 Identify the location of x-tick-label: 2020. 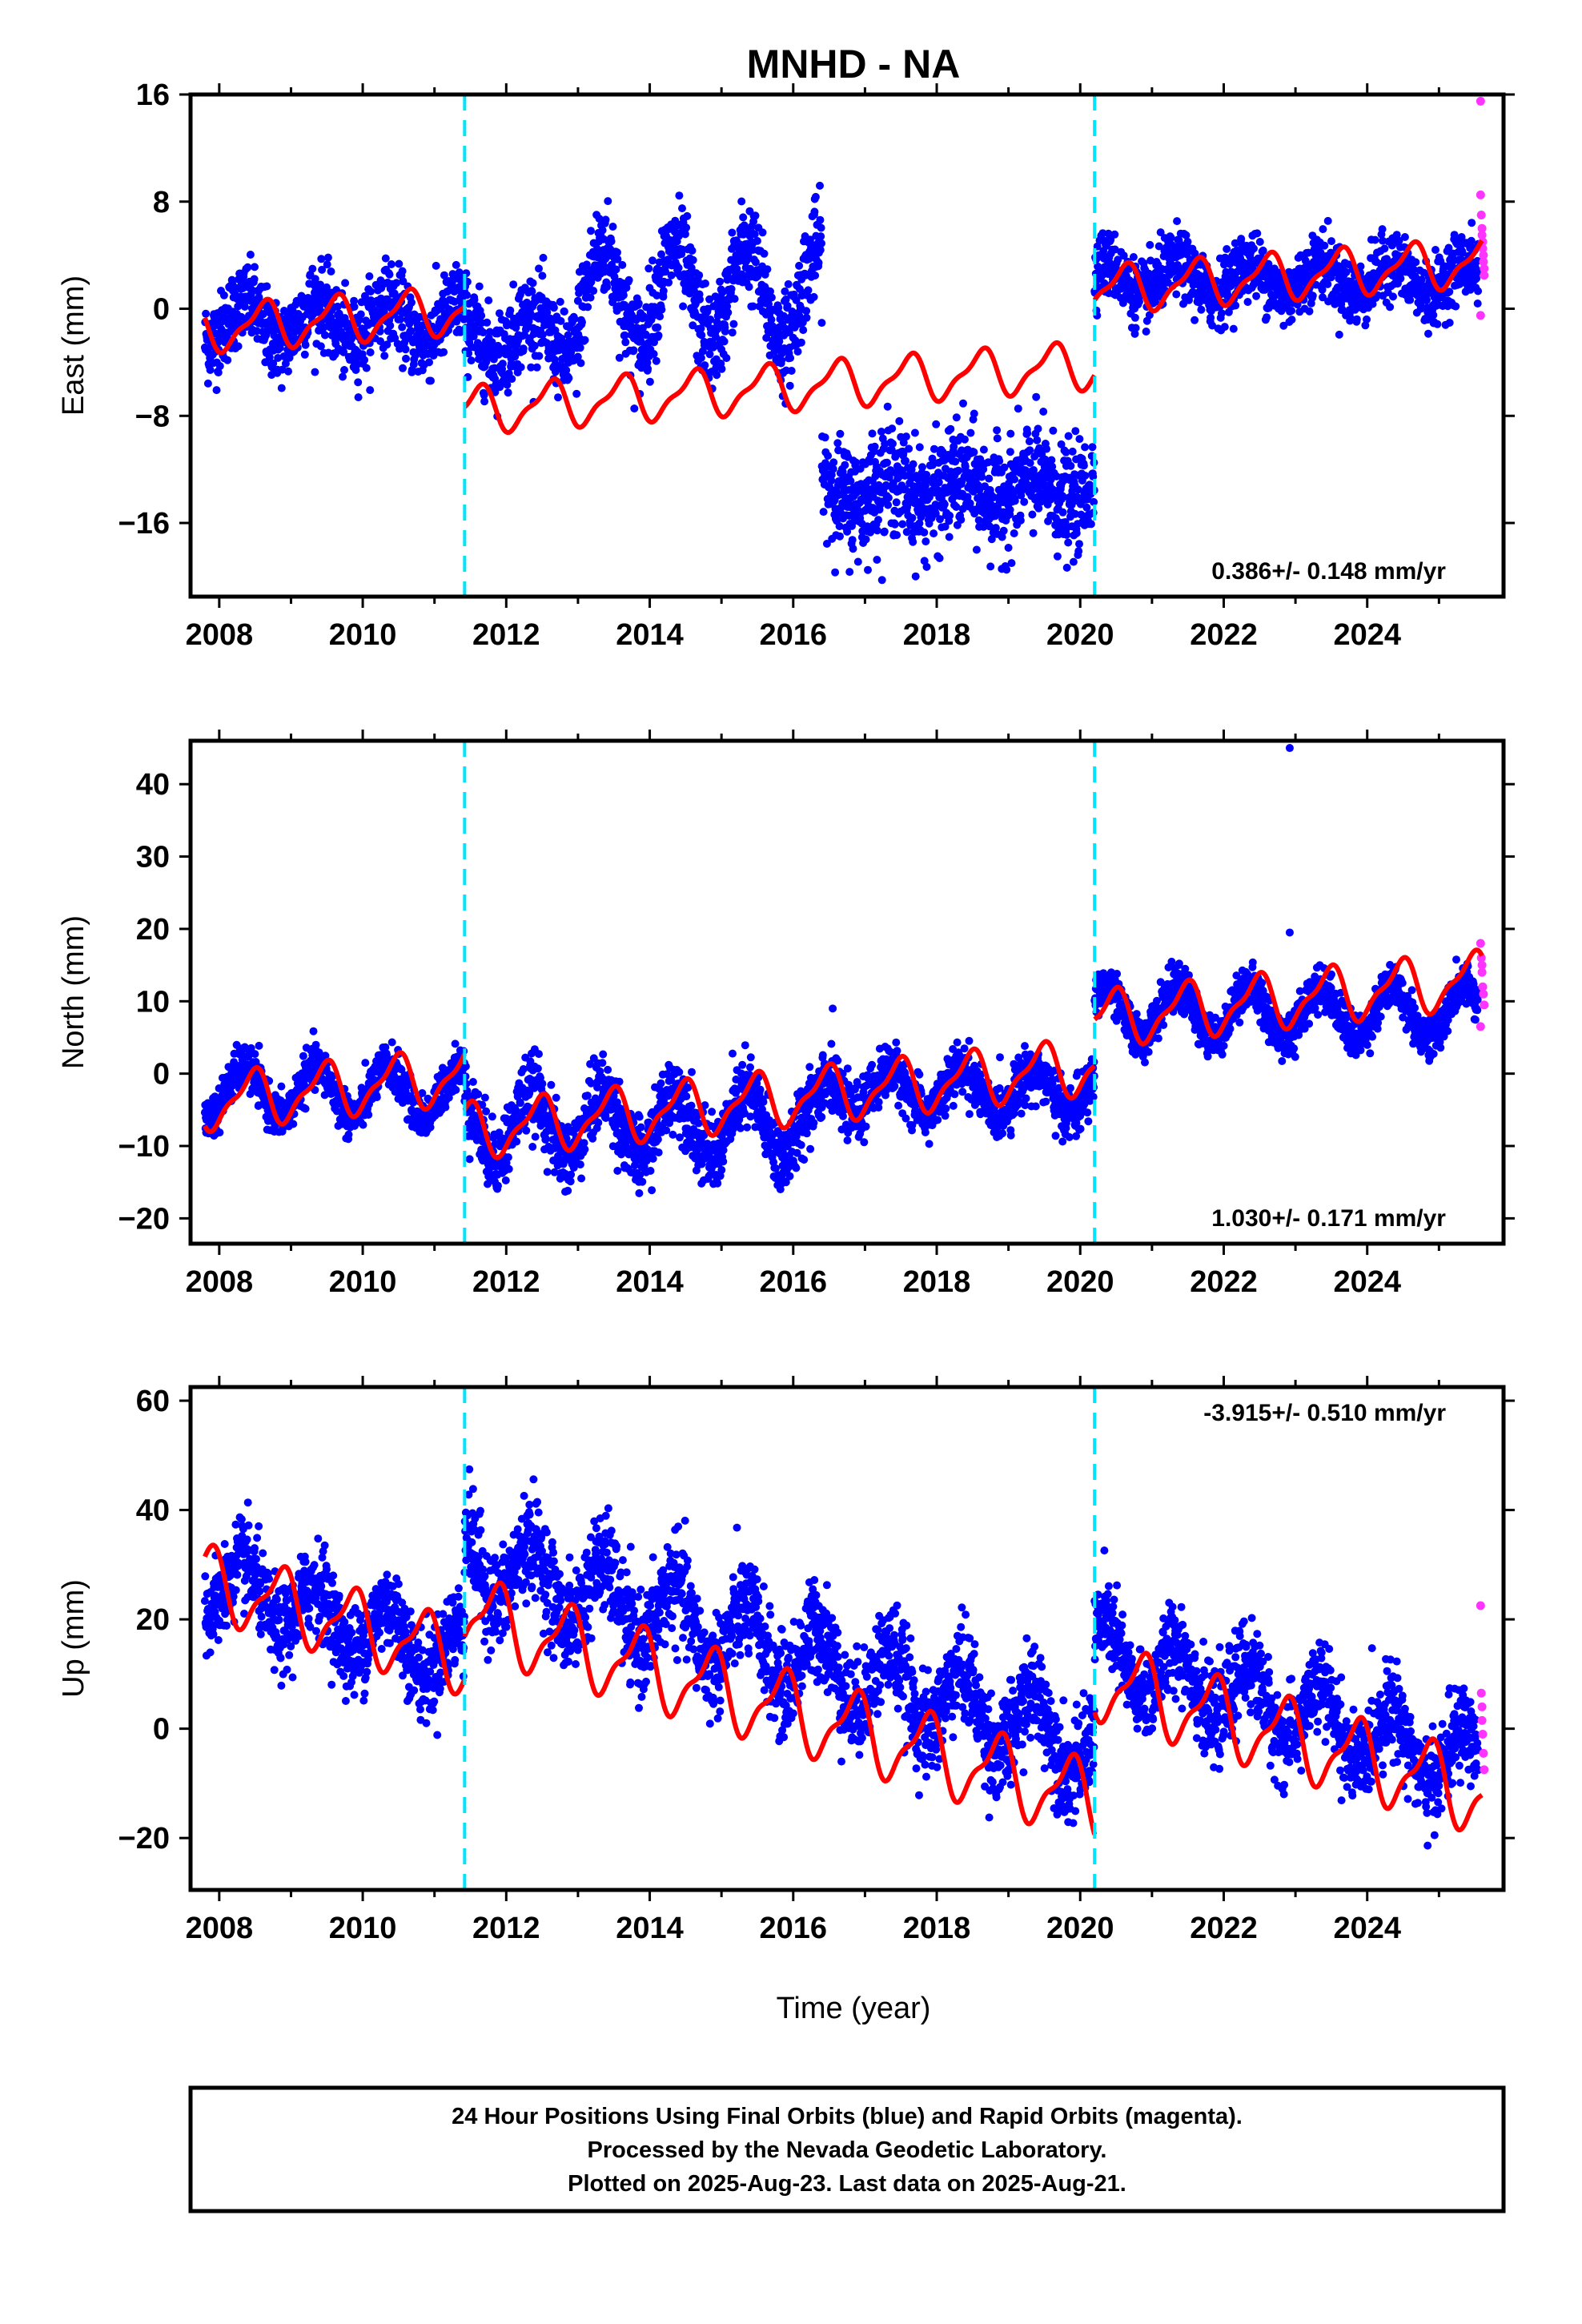
(1080, 635).